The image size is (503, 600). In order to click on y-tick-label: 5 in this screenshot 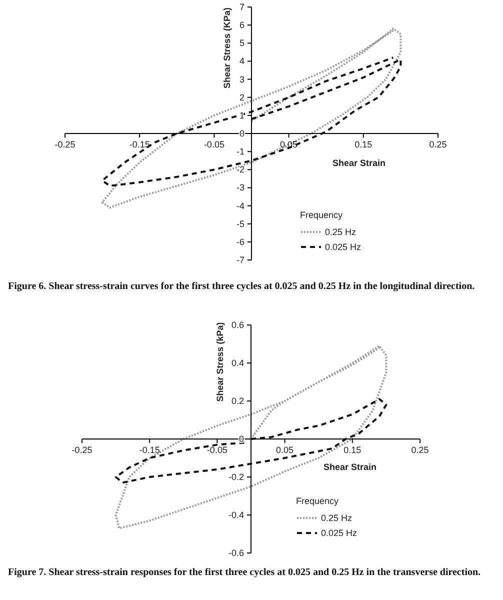, I will do `click(241, 43)`.